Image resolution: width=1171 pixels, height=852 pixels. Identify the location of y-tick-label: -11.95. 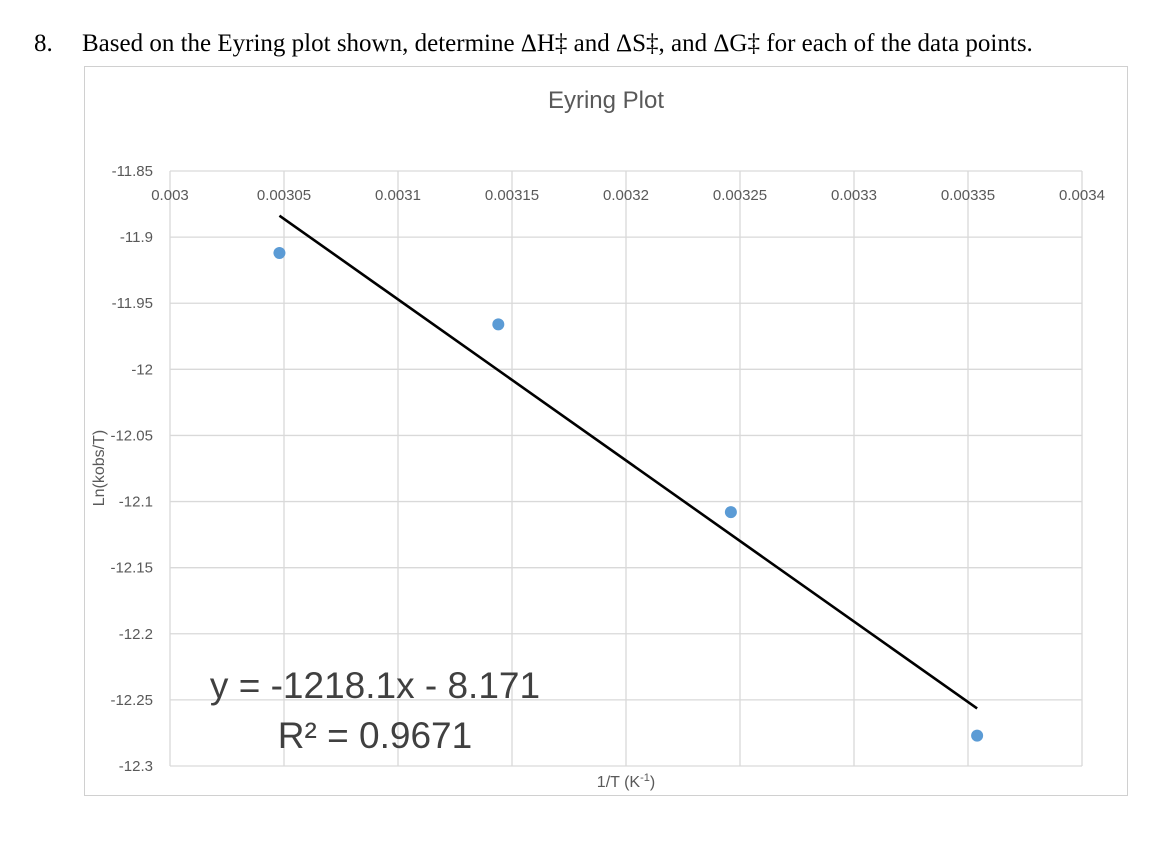
(132, 303).